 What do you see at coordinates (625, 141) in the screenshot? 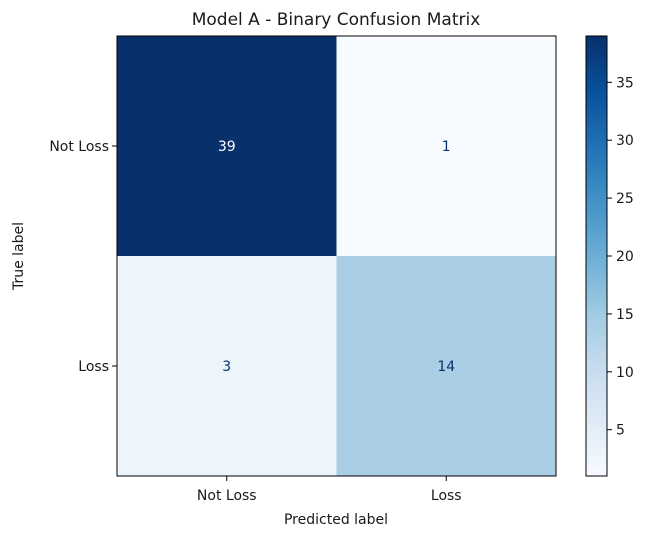
I see `colorbar-tick-label: 30` at bounding box center [625, 141].